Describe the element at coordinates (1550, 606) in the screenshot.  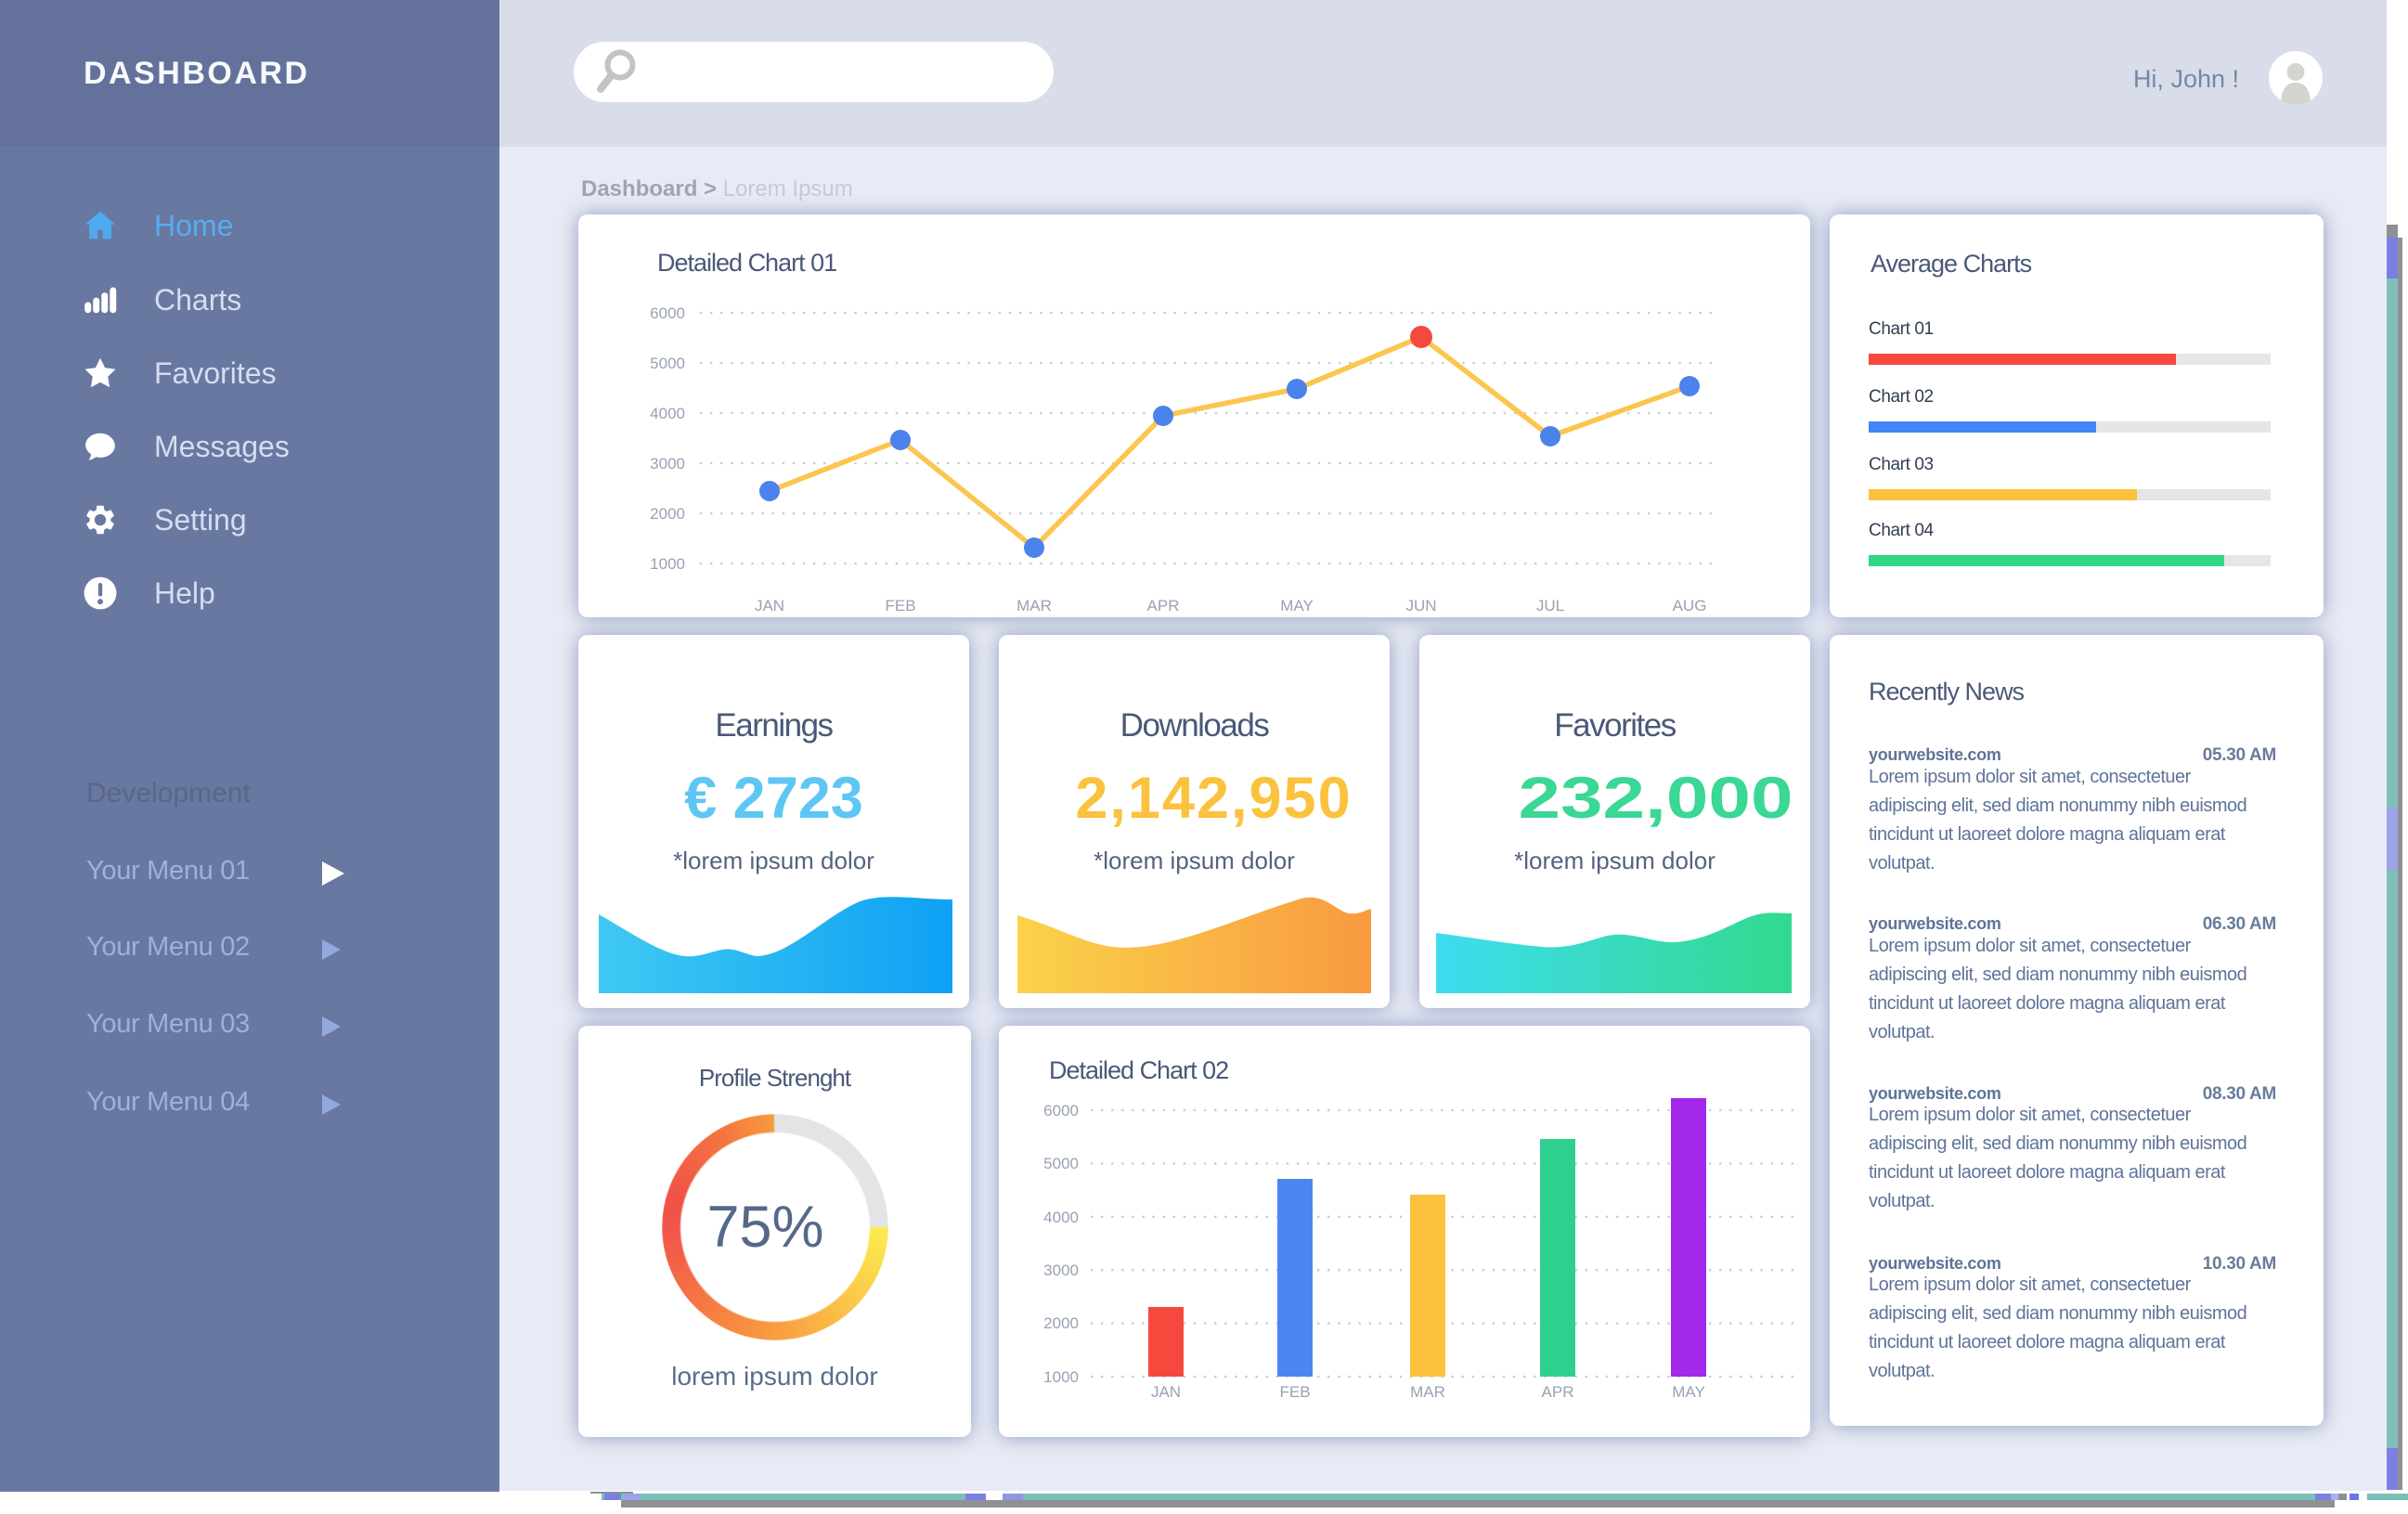
I see `svg-text: JUL` at that location.